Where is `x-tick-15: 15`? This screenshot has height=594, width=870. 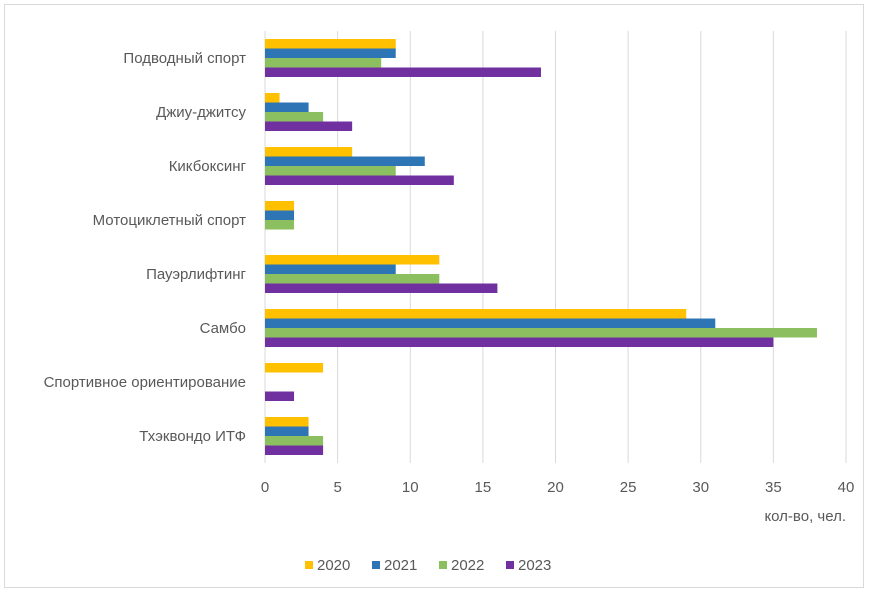
x-tick-15: 15 is located at coordinates (483, 487).